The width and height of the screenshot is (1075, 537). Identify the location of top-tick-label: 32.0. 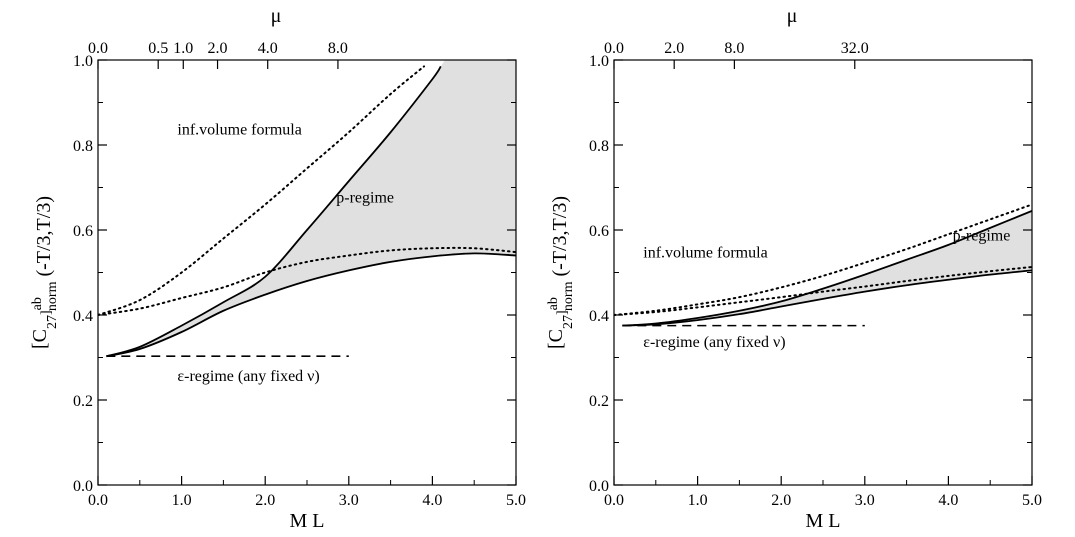
(855, 48).